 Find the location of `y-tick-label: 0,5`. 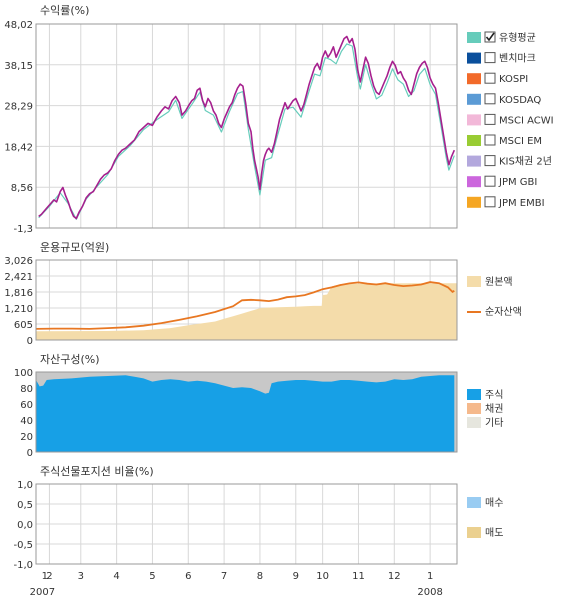

y-tick-label: 0,5 is located at coordinates (25, 505).